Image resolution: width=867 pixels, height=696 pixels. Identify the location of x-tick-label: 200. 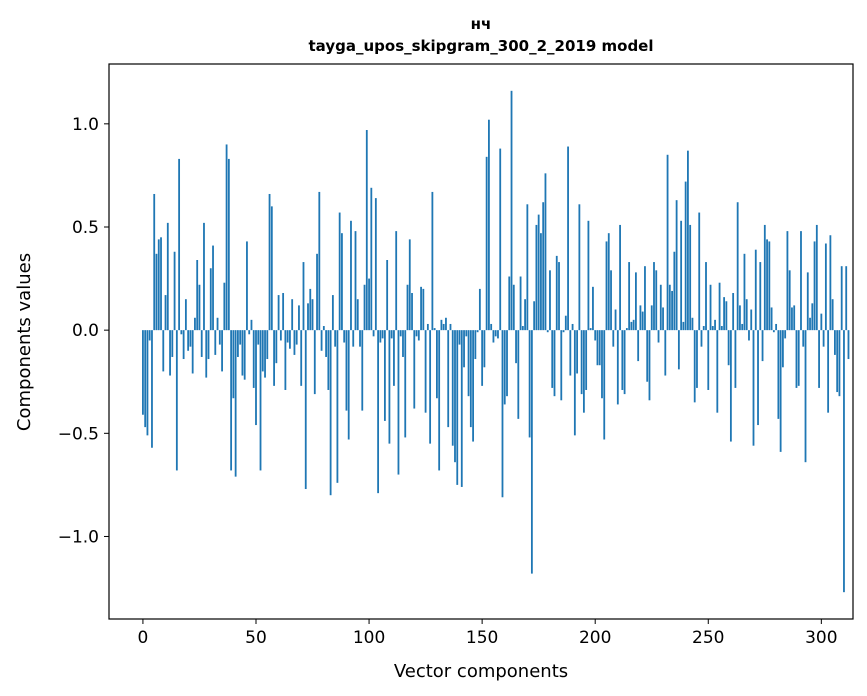
(595, 638).